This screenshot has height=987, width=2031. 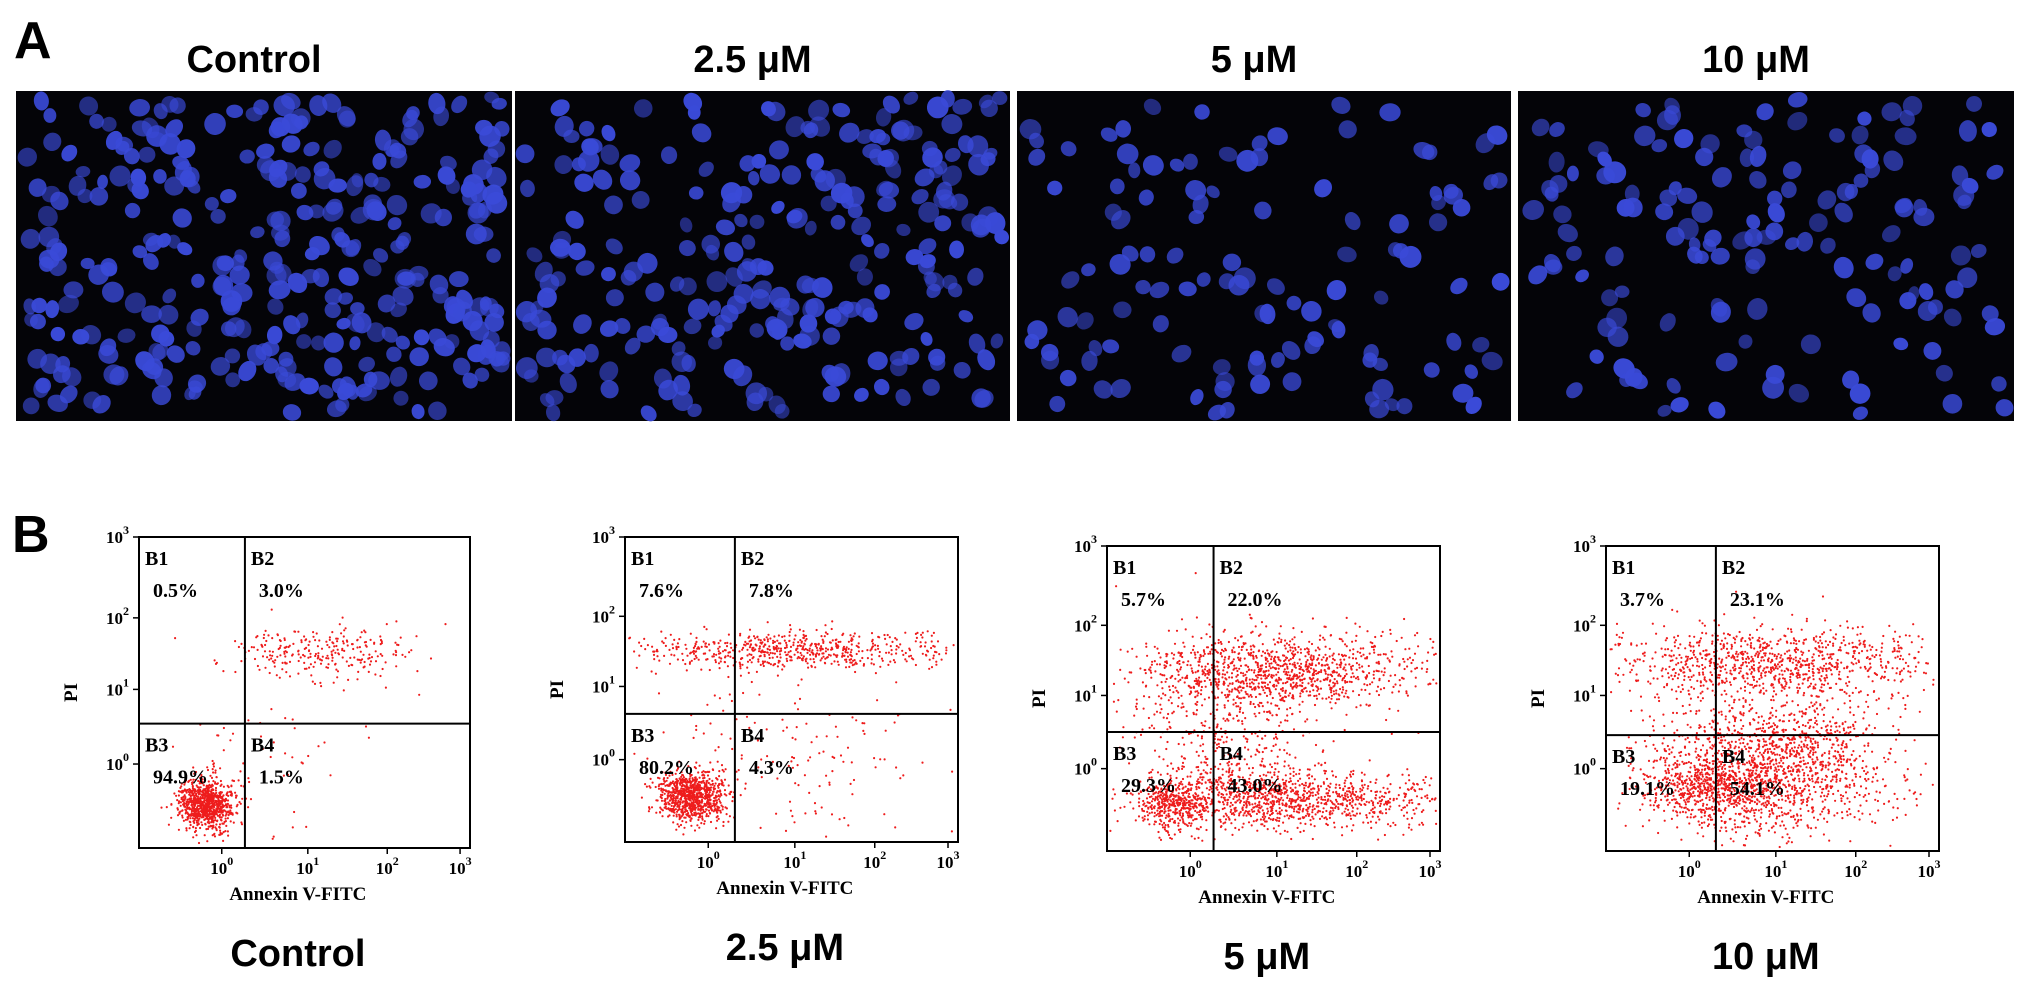 I want to click on quadrant-value: 3.7%, so click(x=1642, y=600).